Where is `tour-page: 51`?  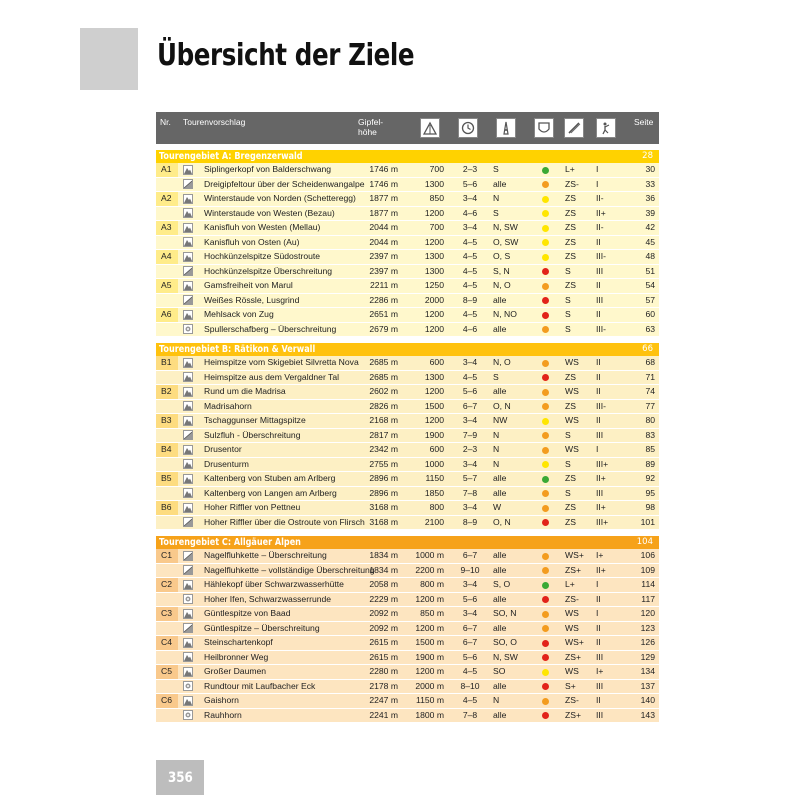
tour-page: 51 is located at coordinates (650, 270).